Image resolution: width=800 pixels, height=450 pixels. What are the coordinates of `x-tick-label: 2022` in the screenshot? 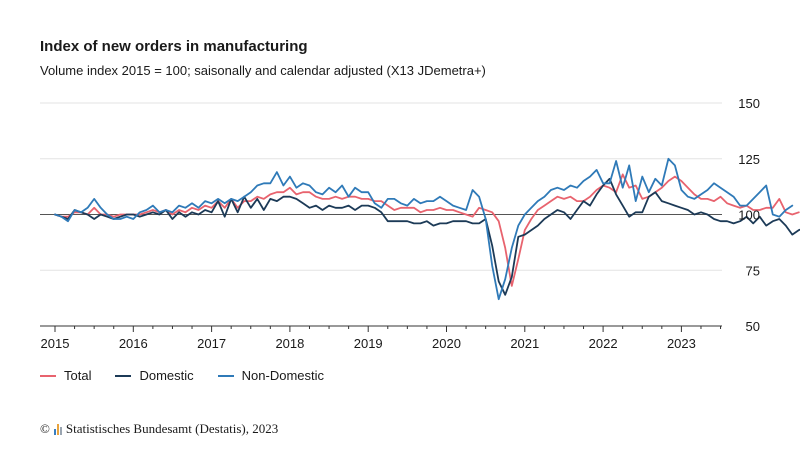 It's located at (603, 343).